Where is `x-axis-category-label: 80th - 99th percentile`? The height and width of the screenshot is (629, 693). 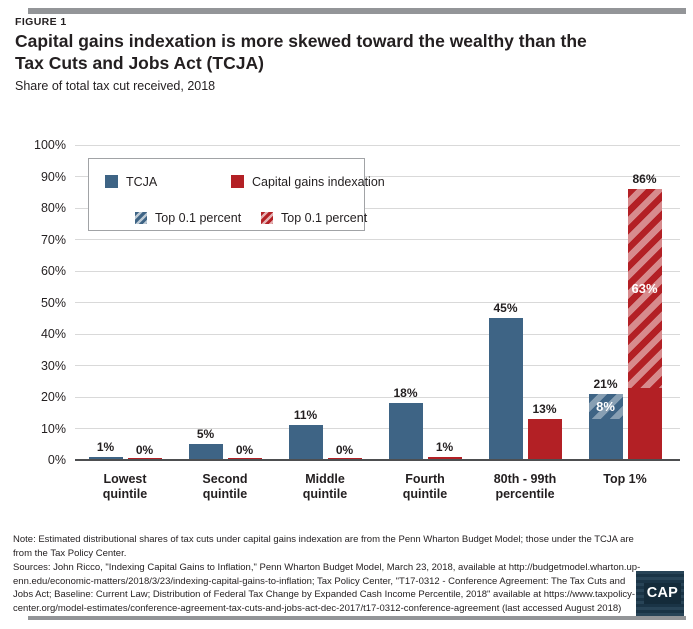
x-axis-category-label: 80th - 99th percentile is located at coordinates (525, 486).